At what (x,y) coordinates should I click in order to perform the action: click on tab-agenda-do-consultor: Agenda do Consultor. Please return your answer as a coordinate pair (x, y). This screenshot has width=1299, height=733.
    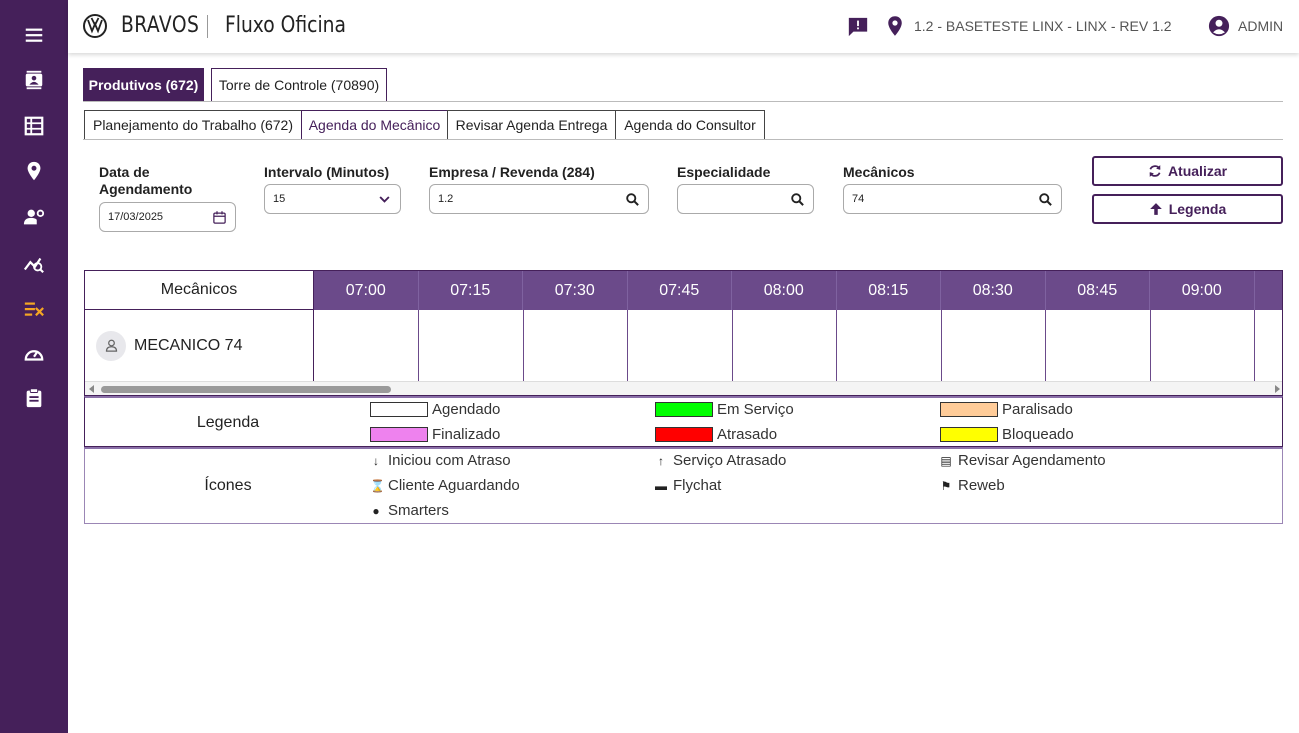
    Looking at the image, I should click on (690, 125).